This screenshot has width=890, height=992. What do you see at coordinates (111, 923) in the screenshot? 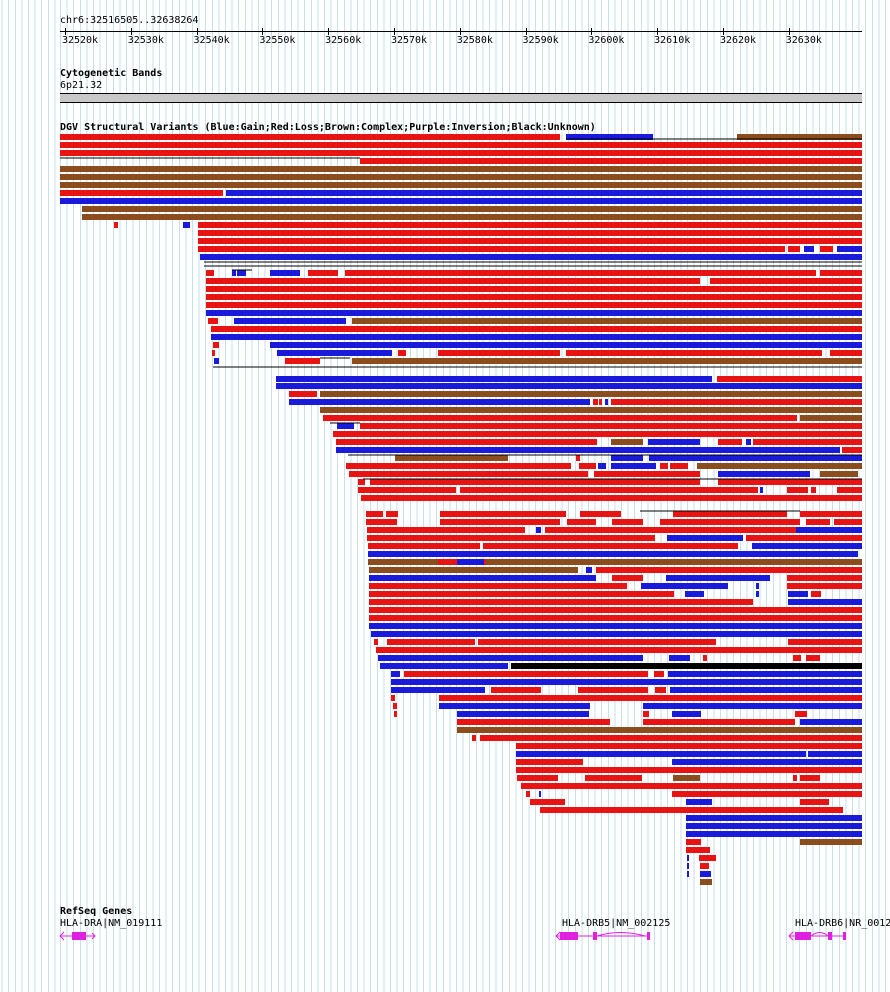
I see `gene-label-hla-dra: HLA-DRA|NM_019111` at bounding box center [111, 923].